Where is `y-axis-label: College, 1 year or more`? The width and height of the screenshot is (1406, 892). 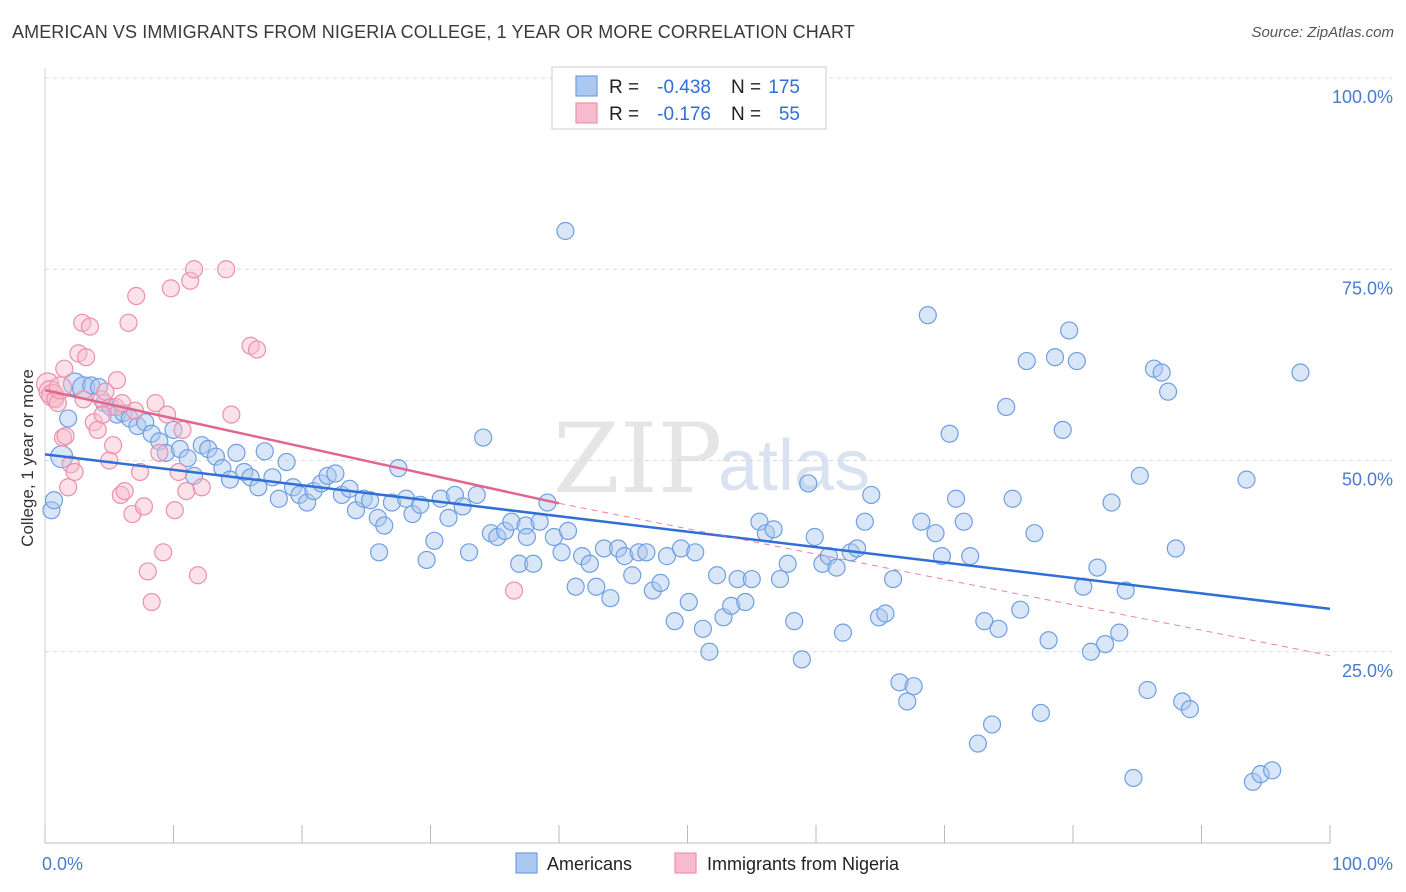
y-axis-label: College, 1 year or more is located at coordinates (27, 458).